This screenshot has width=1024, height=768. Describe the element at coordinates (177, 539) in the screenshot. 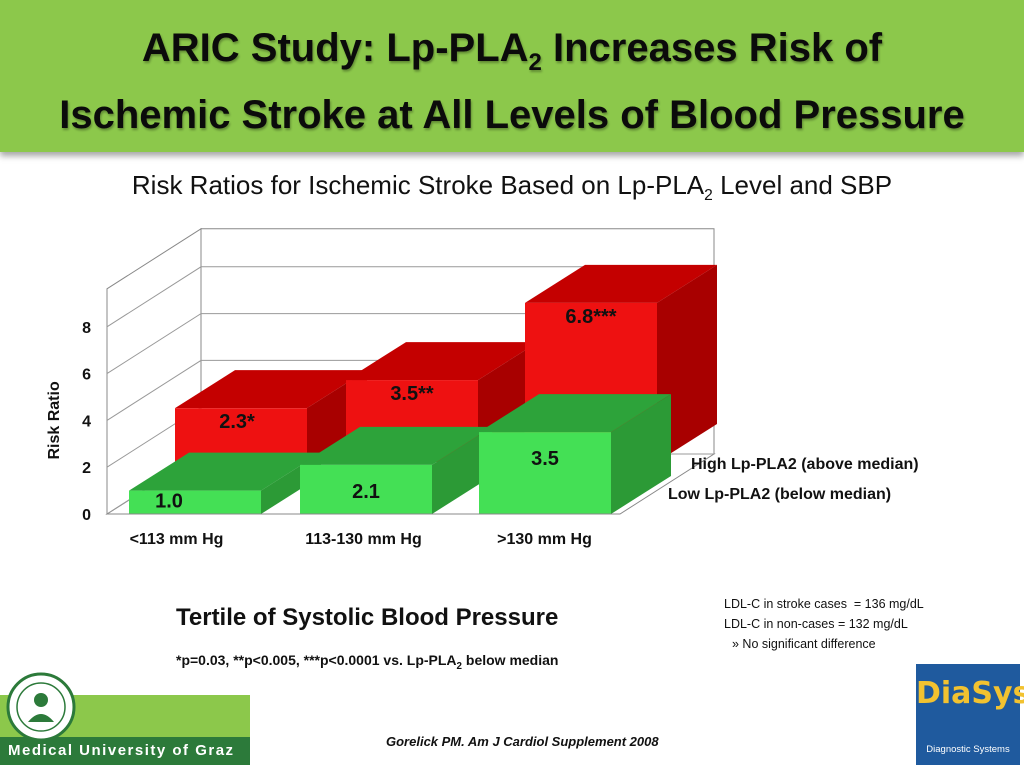

I see `x-tick-label: <113 mm Hg` at that location.